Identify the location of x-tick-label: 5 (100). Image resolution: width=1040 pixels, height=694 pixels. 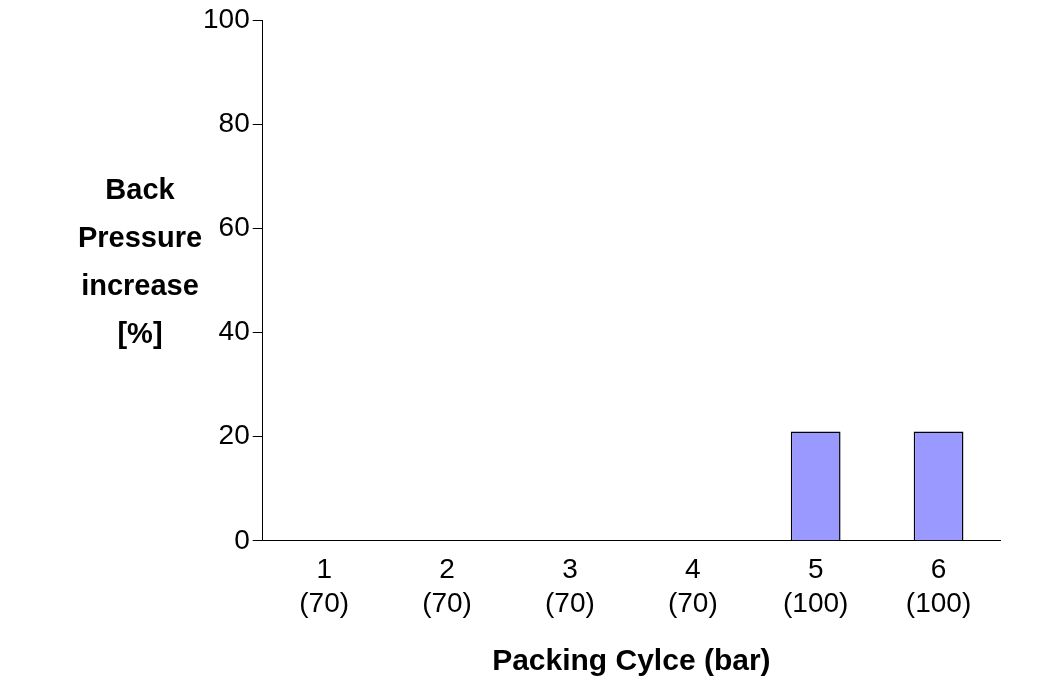
(815, 585).